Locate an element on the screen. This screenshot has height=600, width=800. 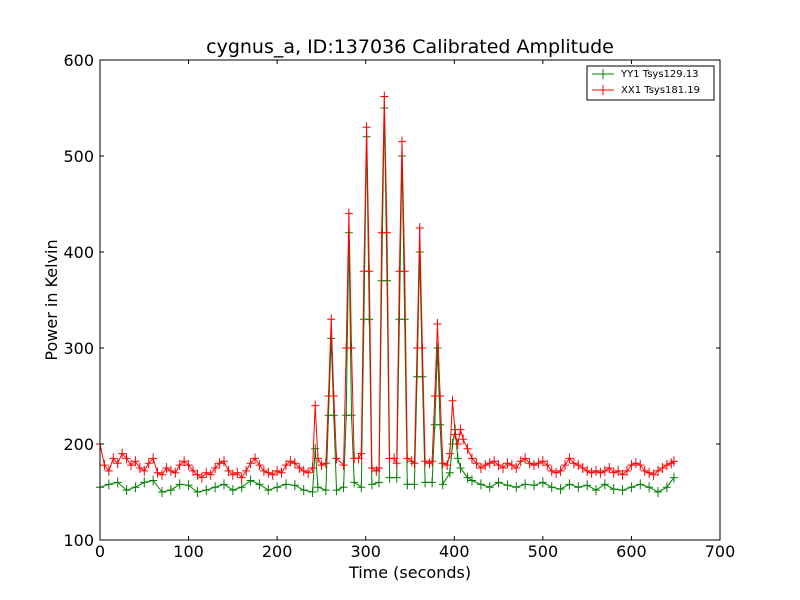
y-tick-label: 100 is located at coordinates (78, 540).